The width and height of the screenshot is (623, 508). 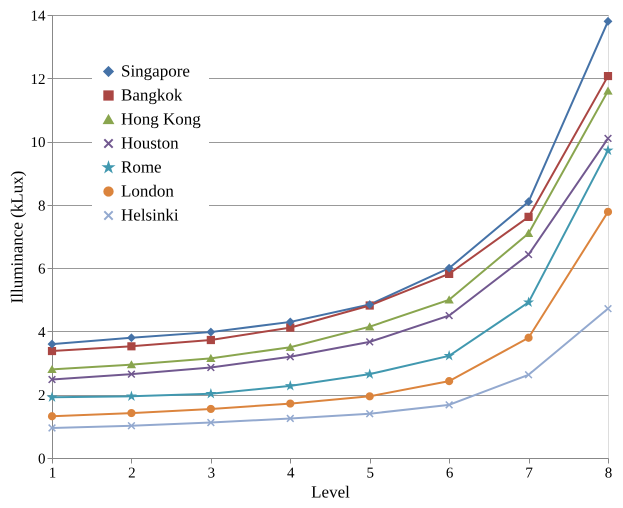 I want to click on legend-label: Houston, so click(x=150, y=143).